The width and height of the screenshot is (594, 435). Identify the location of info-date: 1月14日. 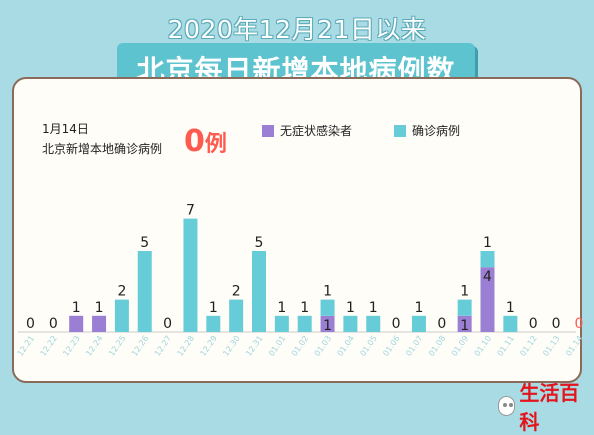
(65, 129).